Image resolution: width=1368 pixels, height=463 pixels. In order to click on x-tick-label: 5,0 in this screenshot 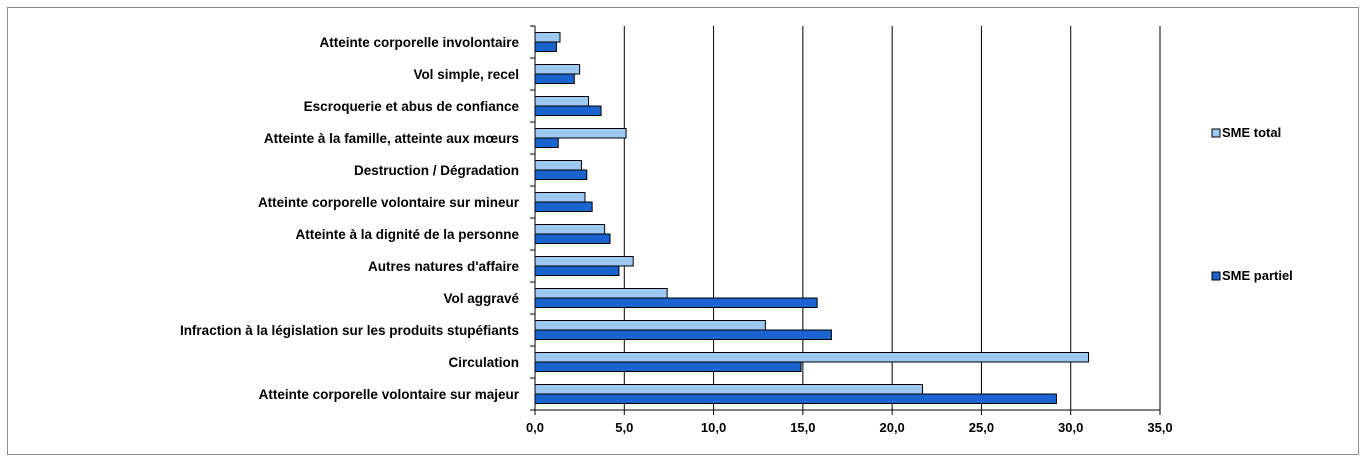, I will do `click(624, 427)`.